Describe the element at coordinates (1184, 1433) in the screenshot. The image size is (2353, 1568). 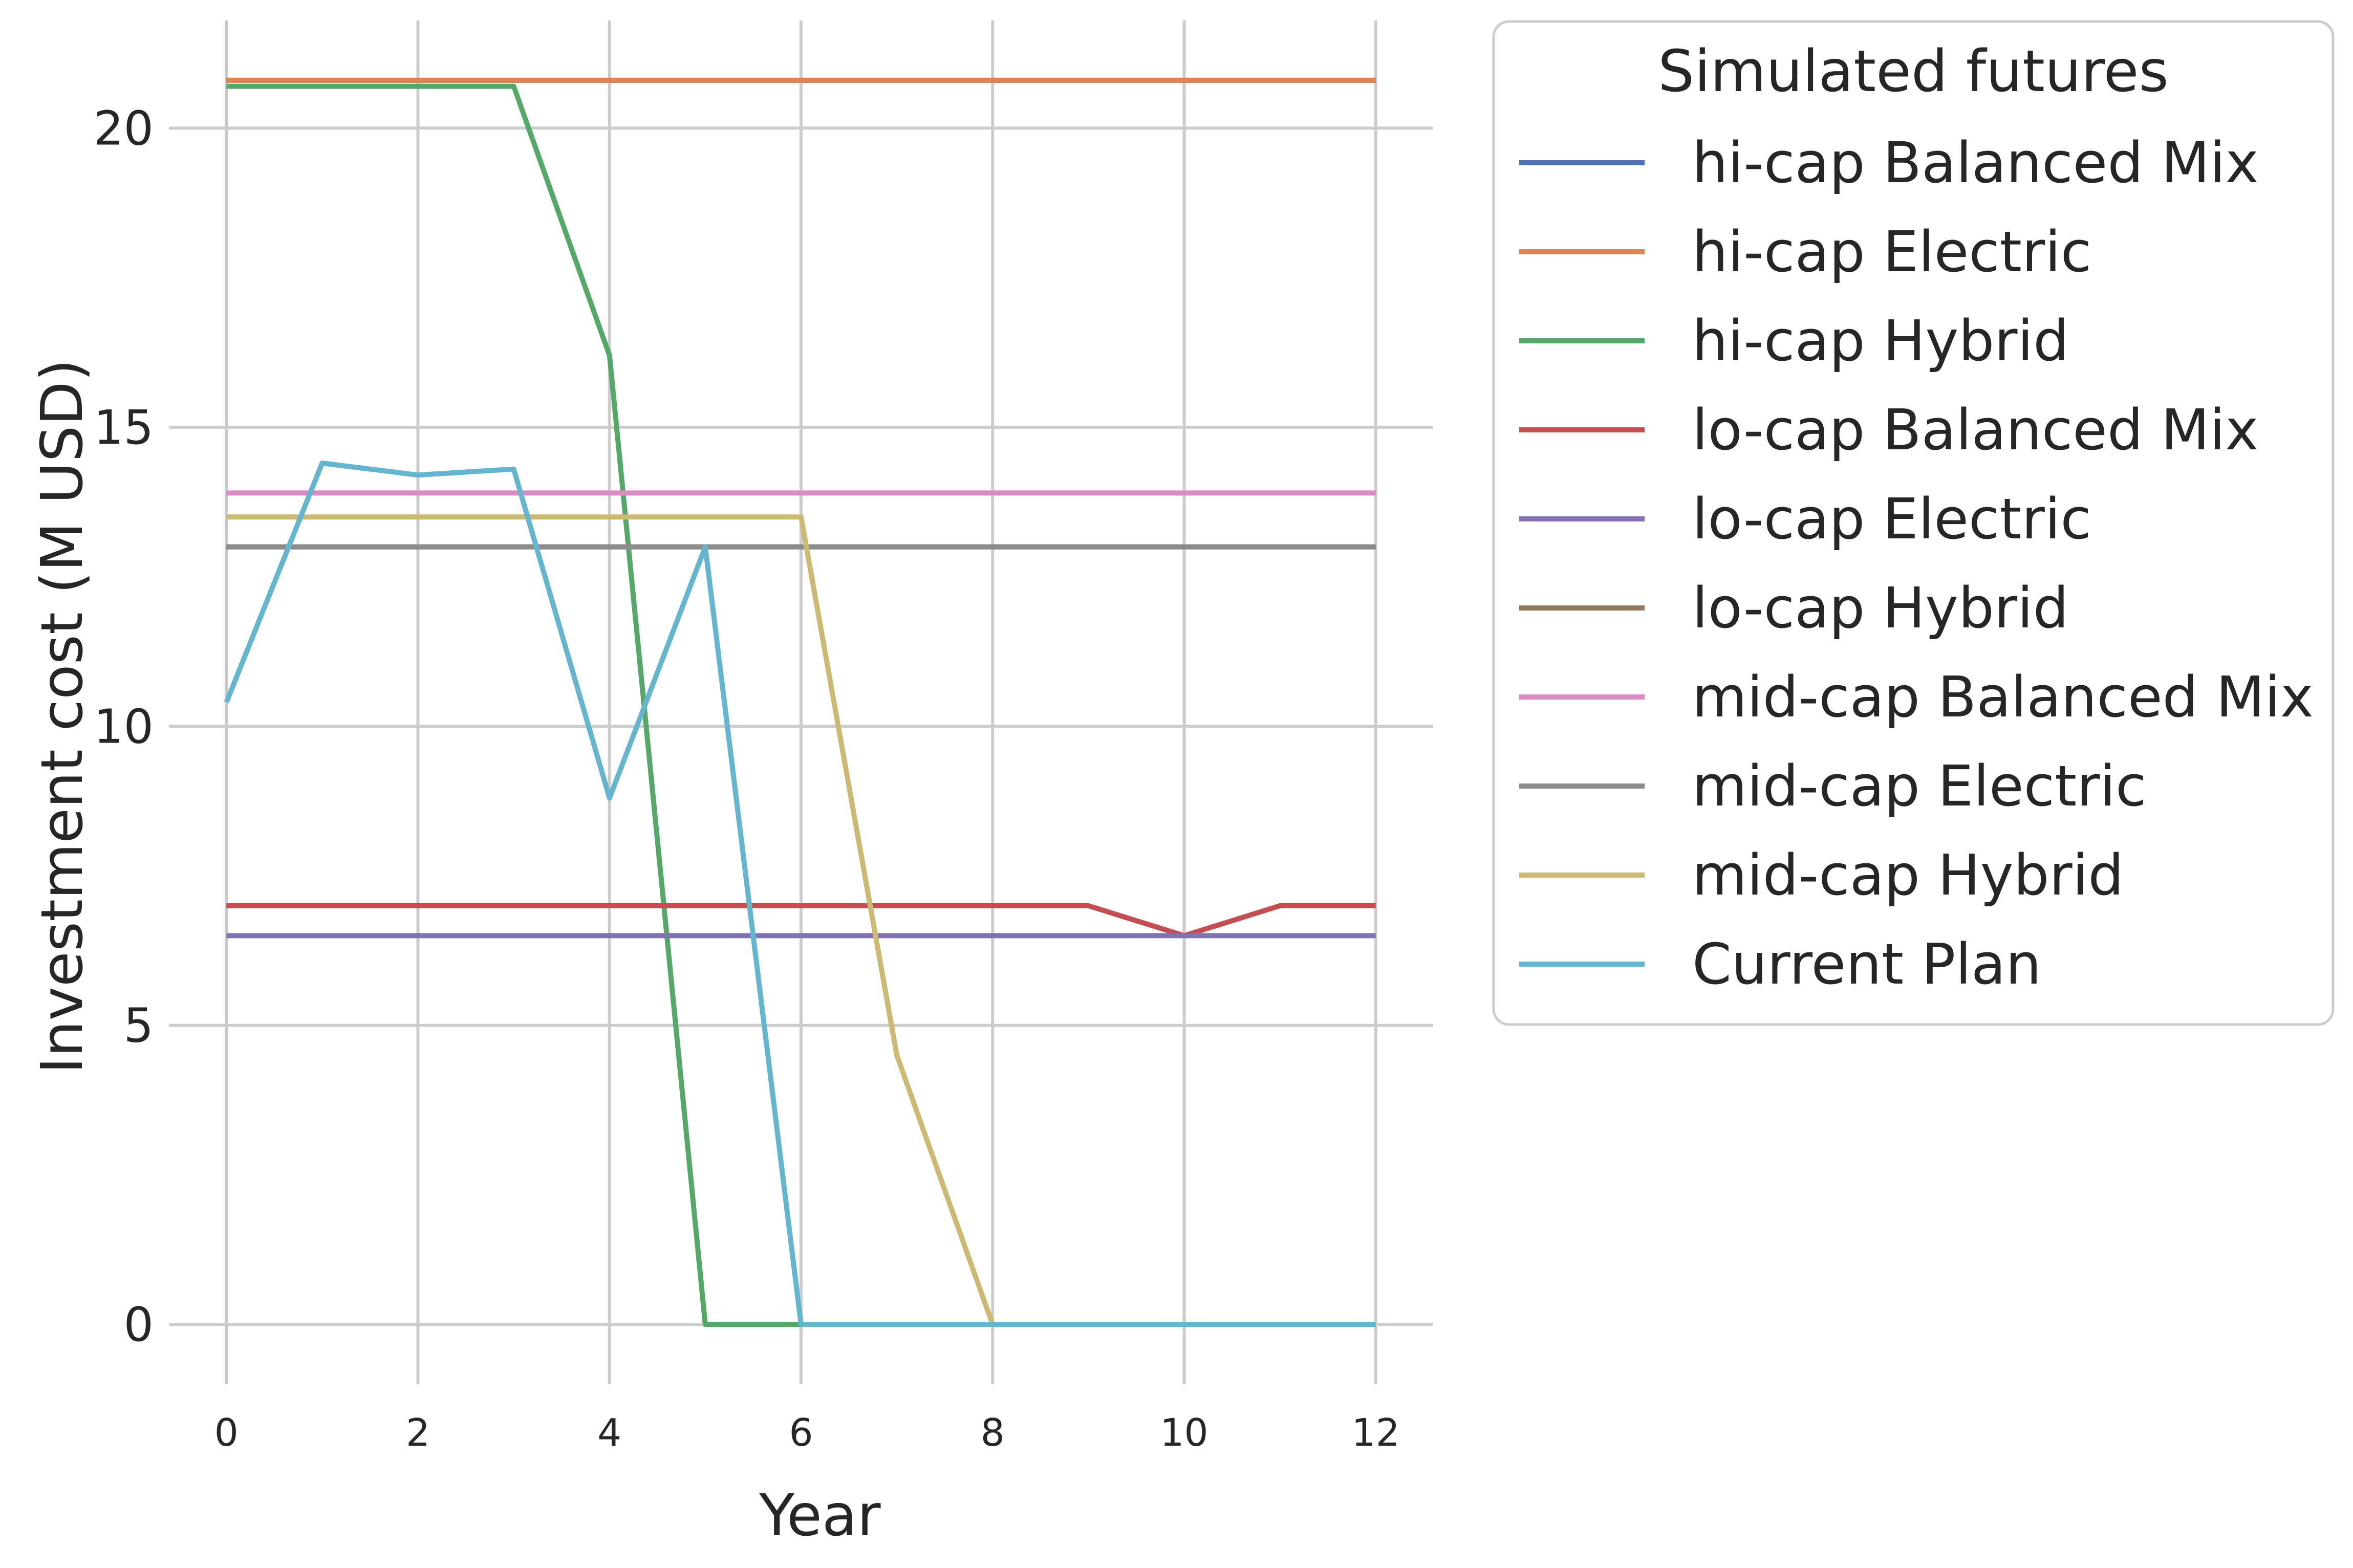
I see `x-tick-label: 10` at that location.